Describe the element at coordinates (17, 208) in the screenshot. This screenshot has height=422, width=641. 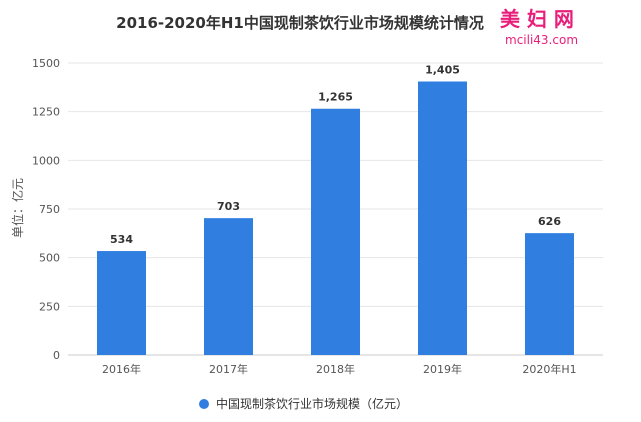
I see `y-axis-label: 单位：亿元` at that location.